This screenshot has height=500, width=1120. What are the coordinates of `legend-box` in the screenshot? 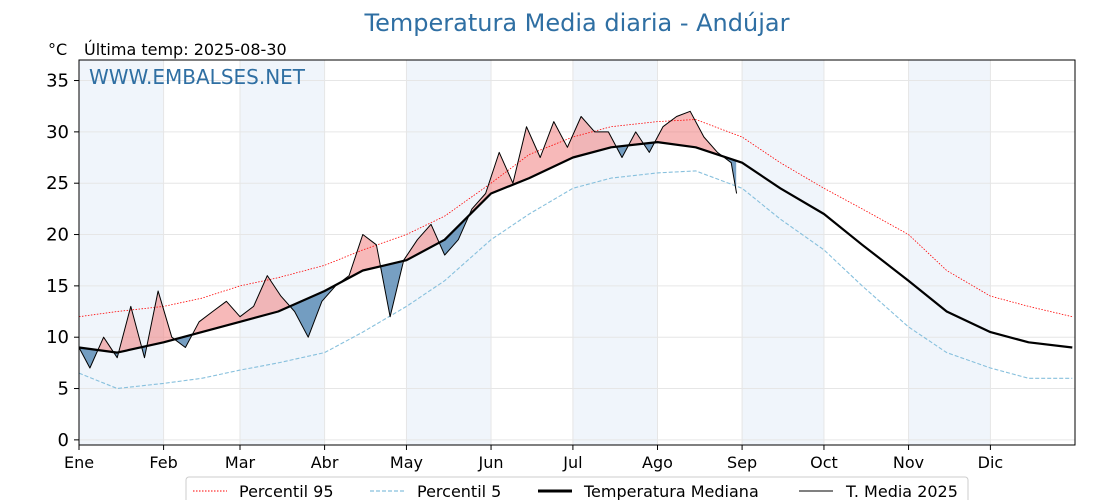 It's located at (577, 488).